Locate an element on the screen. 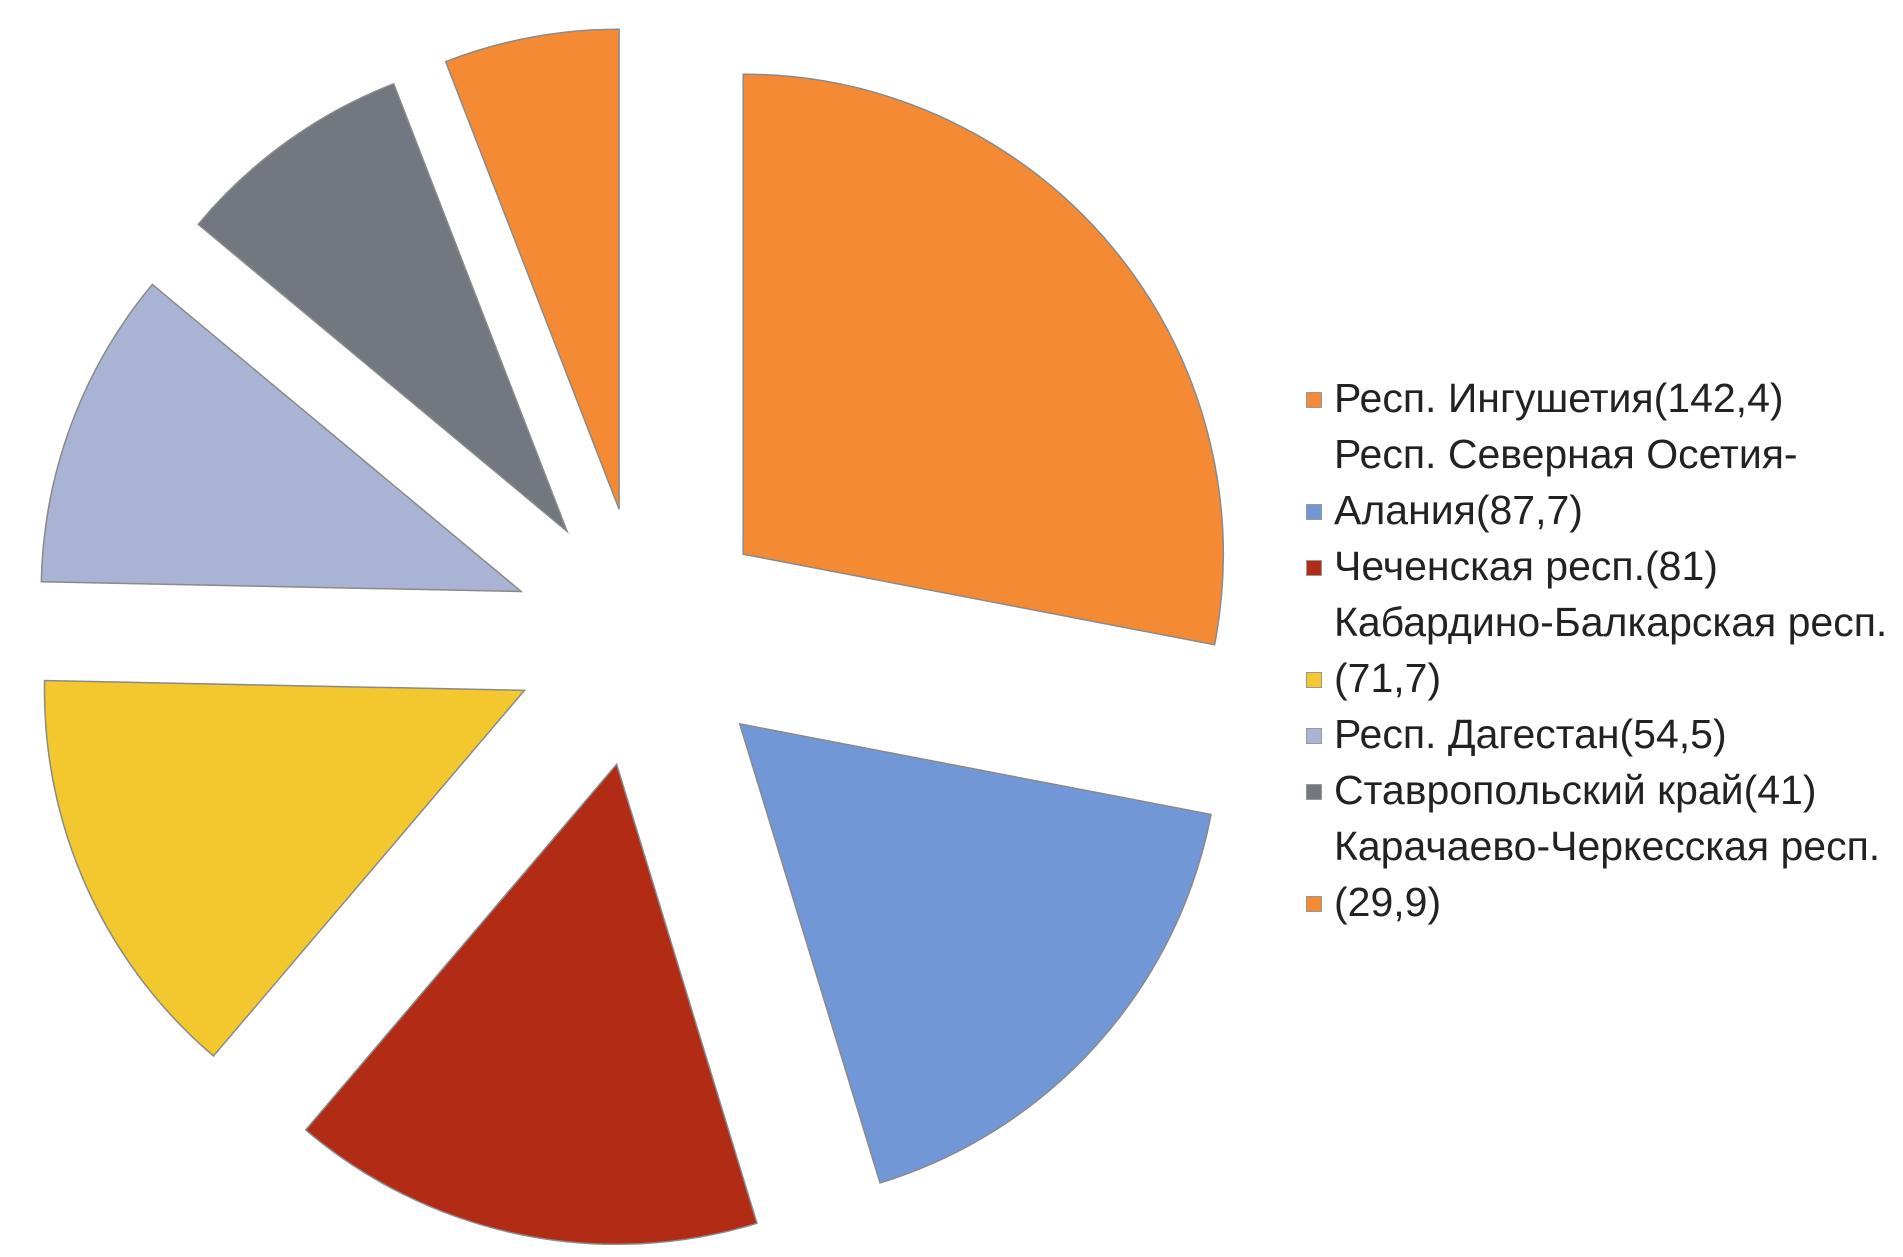  legend-item: Ставропольский край(41) is located at coordinates (1601, 790).